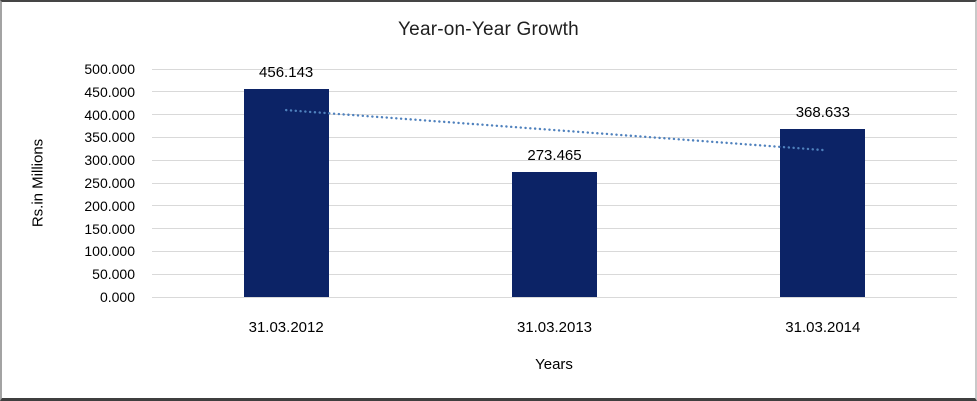 The image size is (977, 401). Describe the element at coordinates (554, 156) in the screenshot. I see `data-label: 273.465` at that location.